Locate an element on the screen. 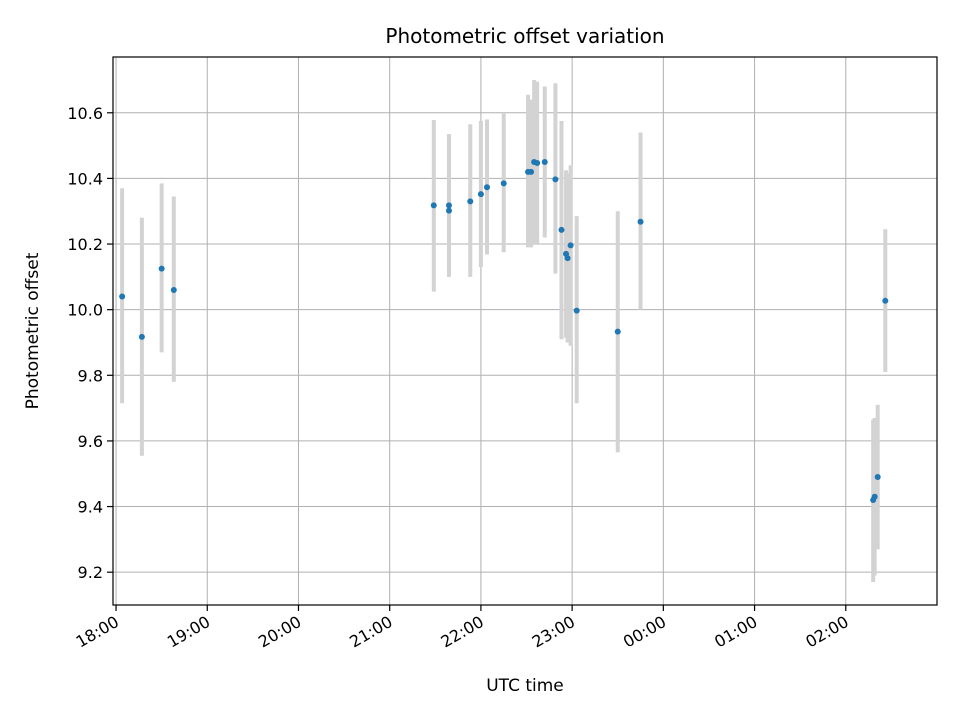  y-tick-label: 9.6 is located at coordinates (90, 441).